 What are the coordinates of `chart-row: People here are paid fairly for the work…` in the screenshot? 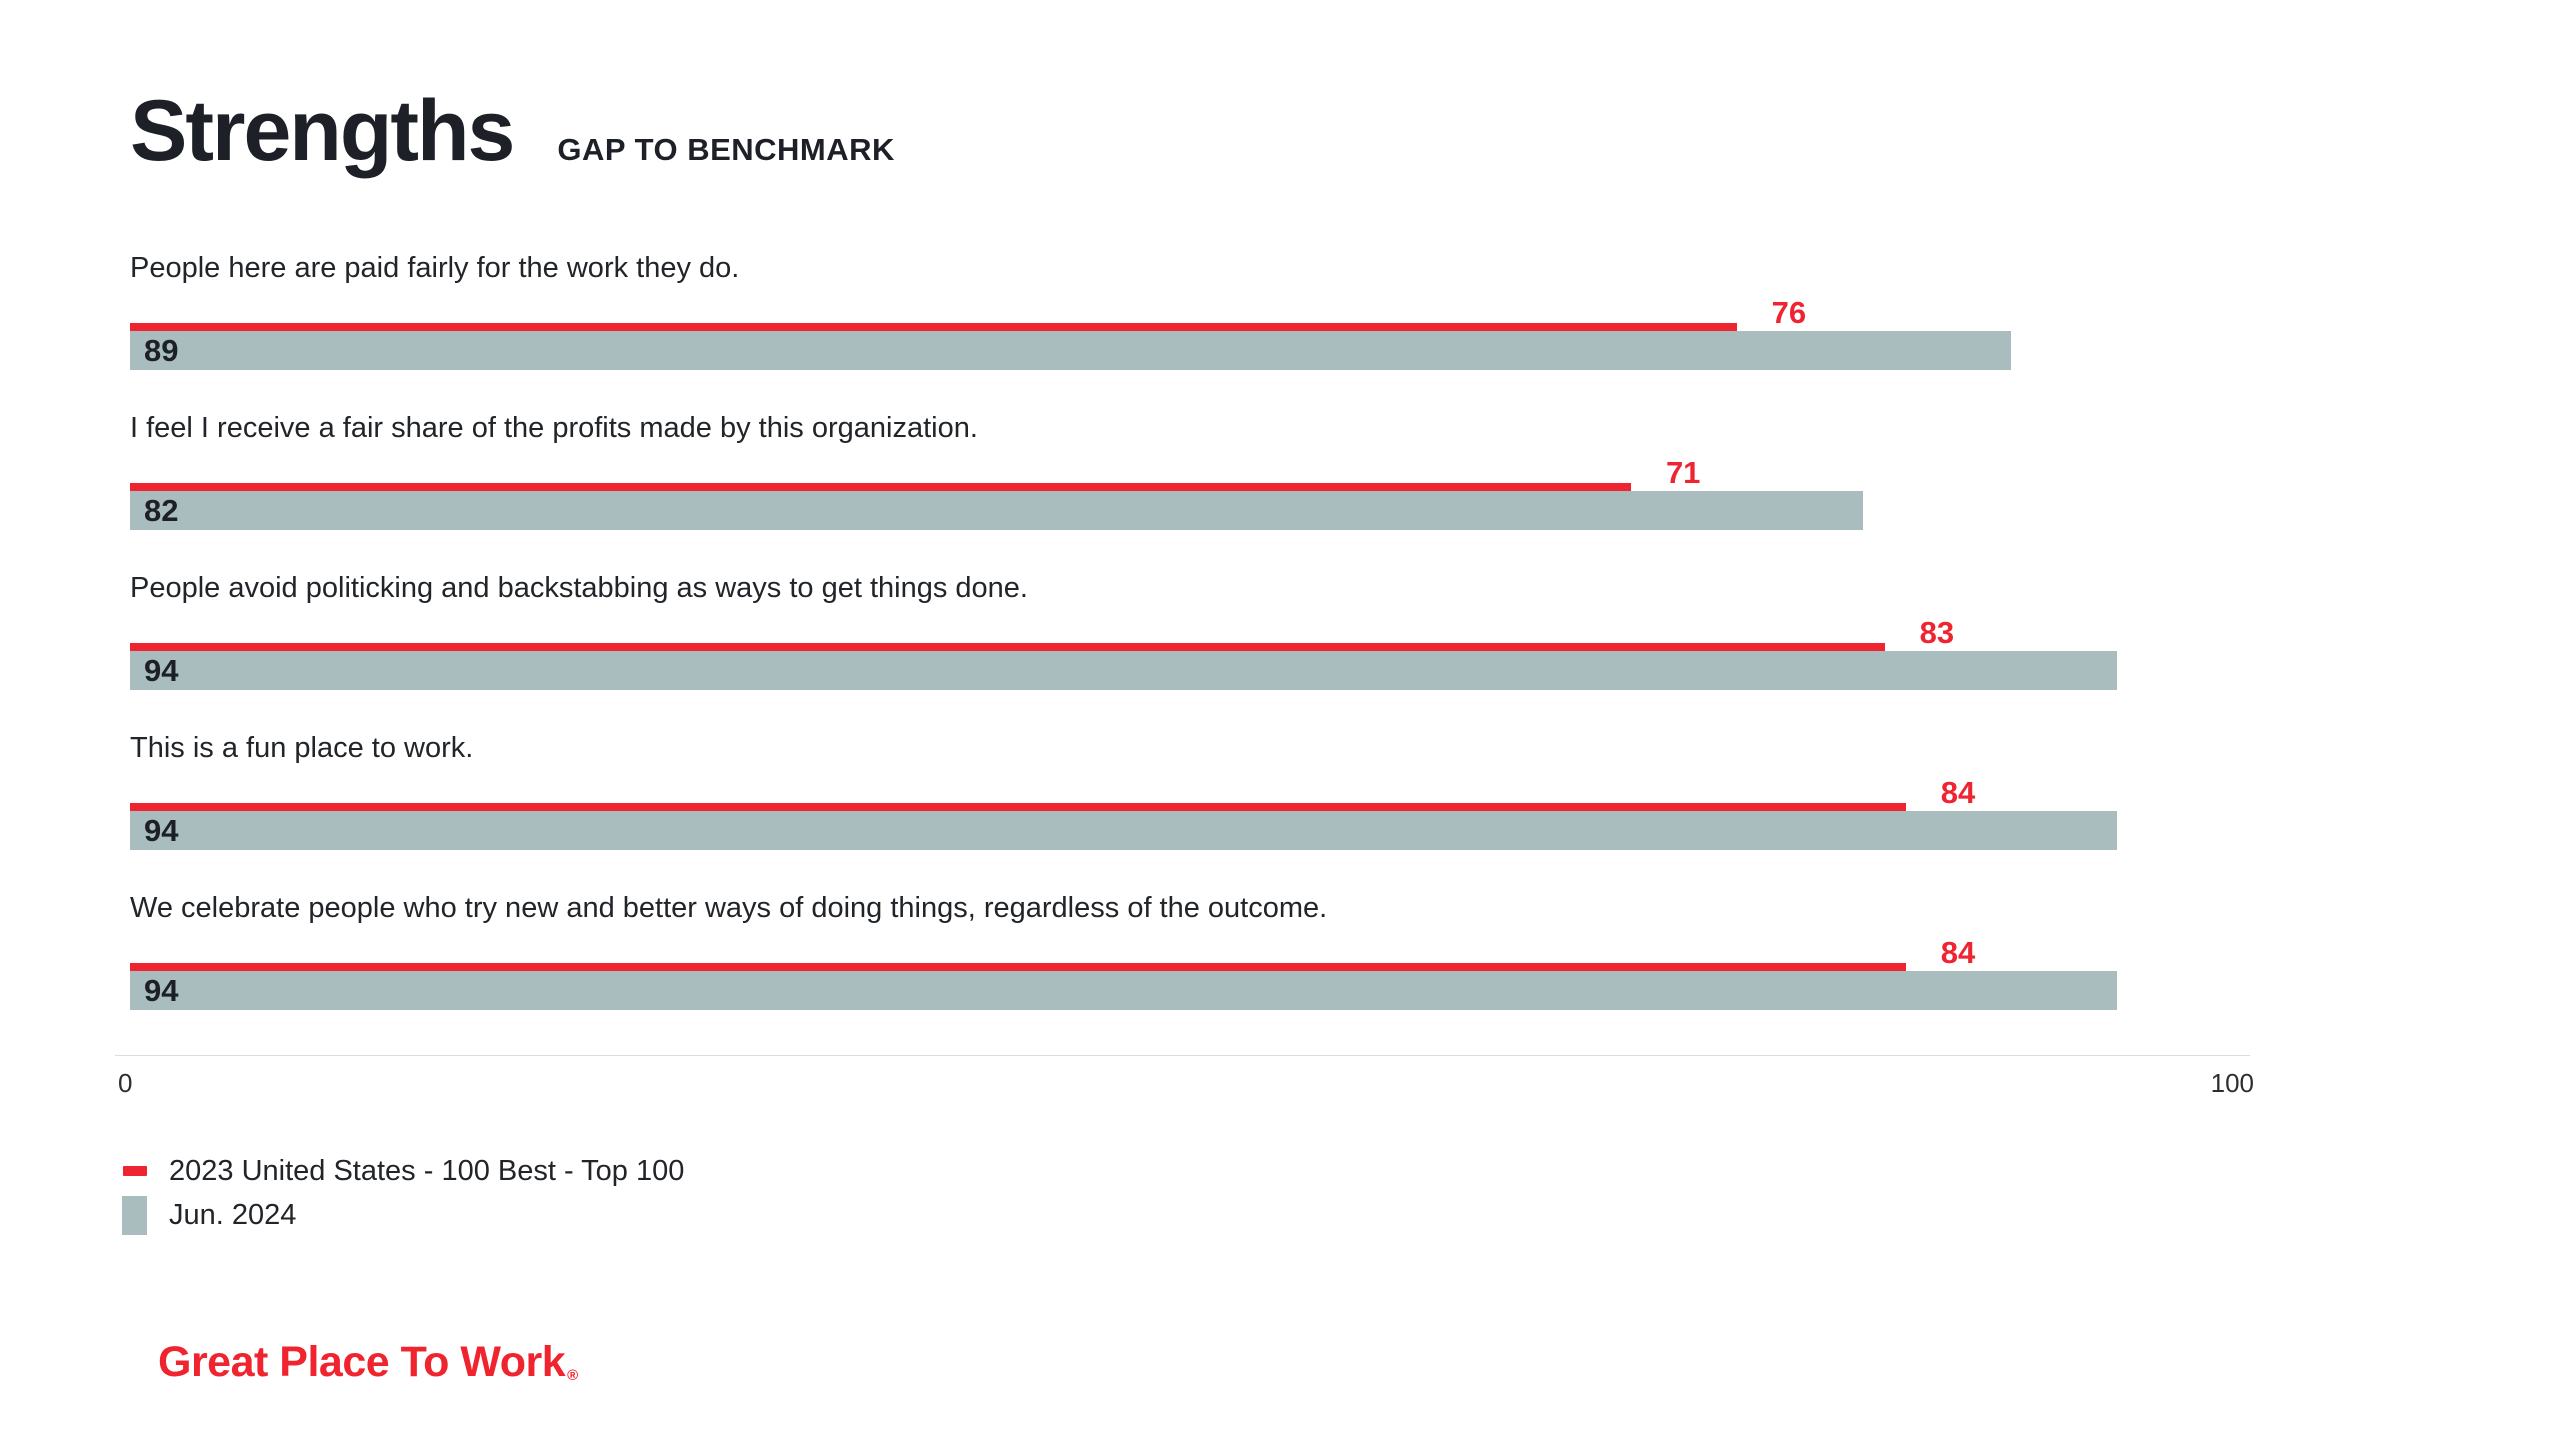 It's located at (1187, 311).